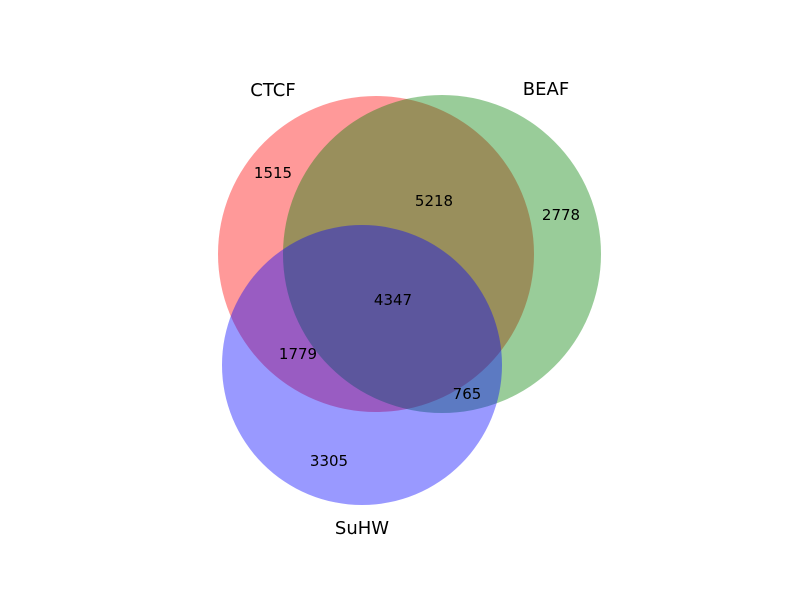 The height and width of the screenshot is (600, 800). What do you see at coordinates (272, 90) in the screenshot?
I see `ctcf-set-label: CTCF` at bounding box center [272, 90].